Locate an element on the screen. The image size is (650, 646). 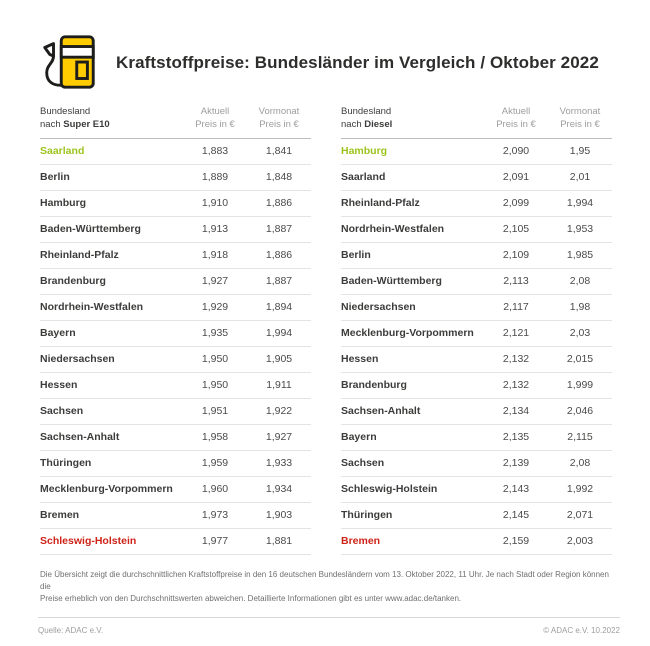
table-row: Brandenburg 2,132 1,999 is located at coordinates (476, 386).